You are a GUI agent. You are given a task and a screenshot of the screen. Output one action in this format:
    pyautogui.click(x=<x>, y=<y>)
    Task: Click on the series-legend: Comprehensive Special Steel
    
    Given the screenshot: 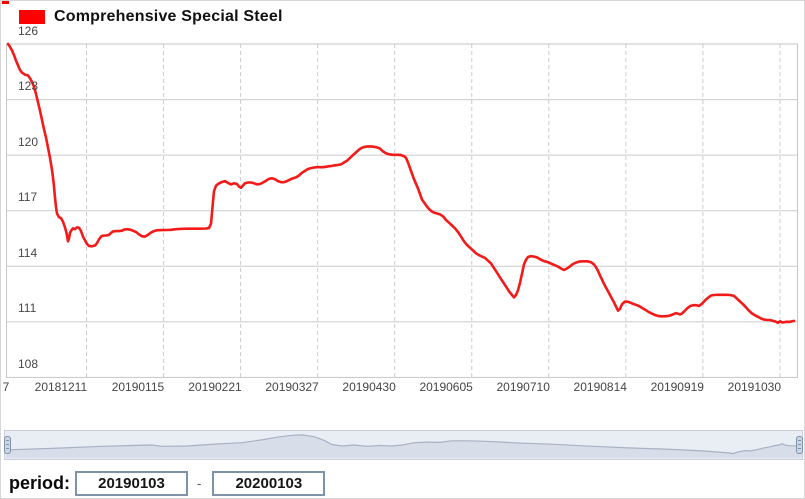 What is the action you would take?
    pyautogui.click(x=151, y=17)
    